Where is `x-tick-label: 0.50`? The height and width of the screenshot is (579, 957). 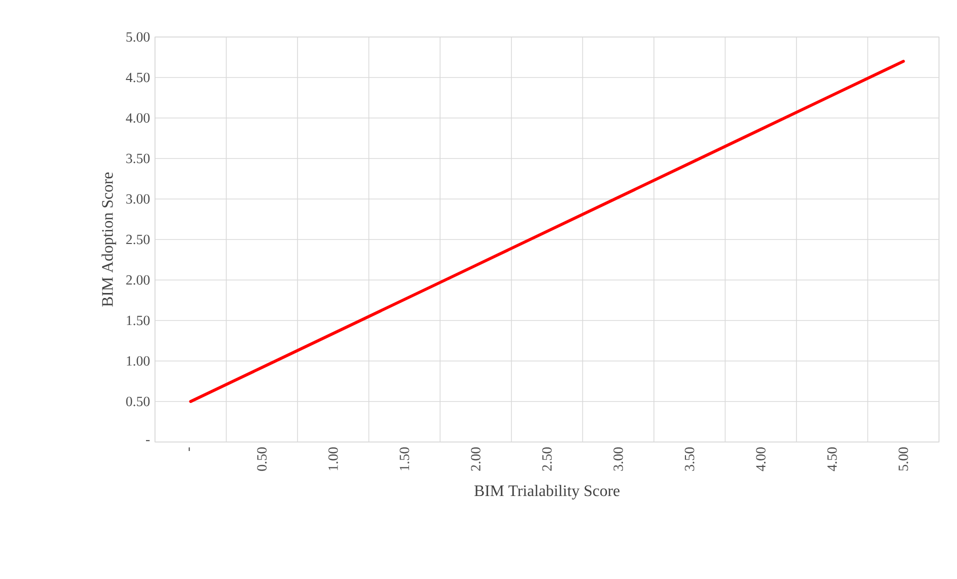 x-tick-label: 0.50 is located at coordinates (262, 459).